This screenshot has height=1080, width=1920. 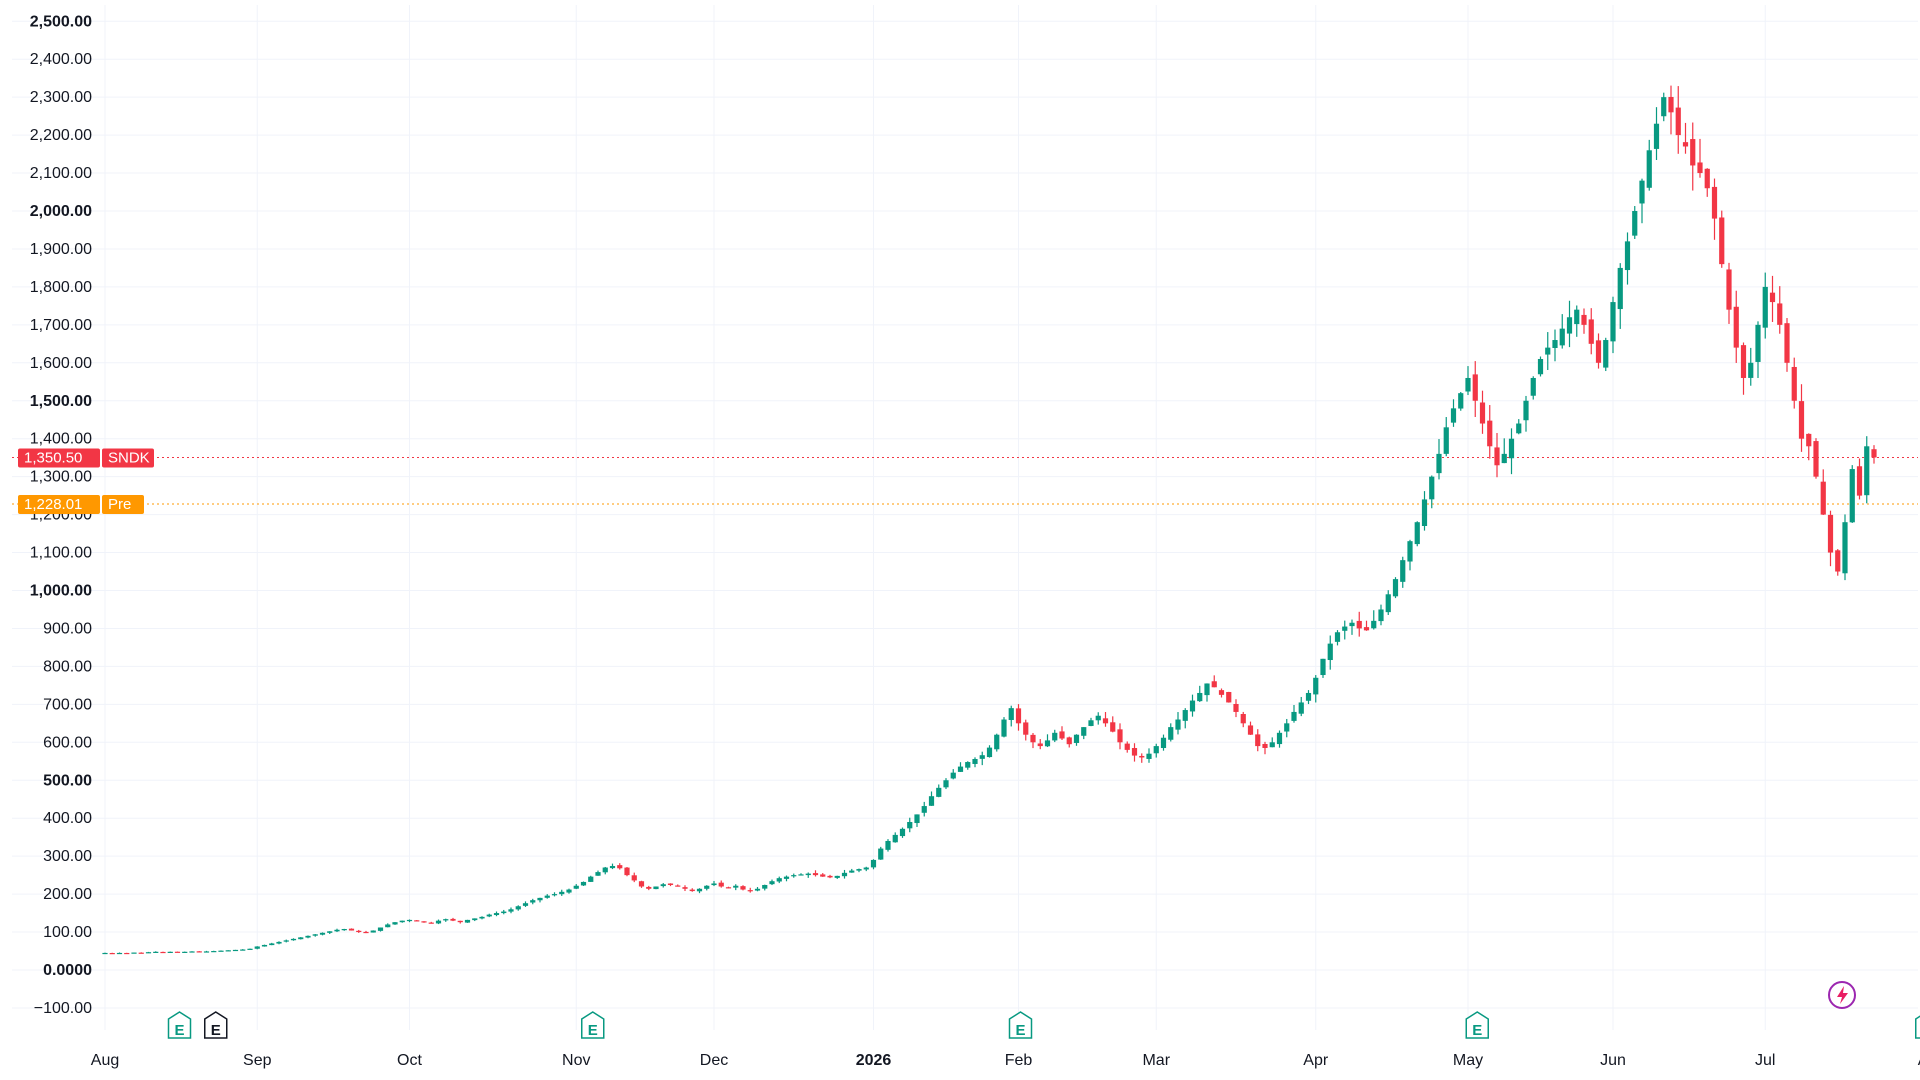 What do you see at coordinates (1005, 1060) in the screenshot?
I see `x-axis: Aug Sep Oct Nov Dec 2026 Feb Mar Apr May Jun Jul Aug` at bounding box center [1005, 1060].